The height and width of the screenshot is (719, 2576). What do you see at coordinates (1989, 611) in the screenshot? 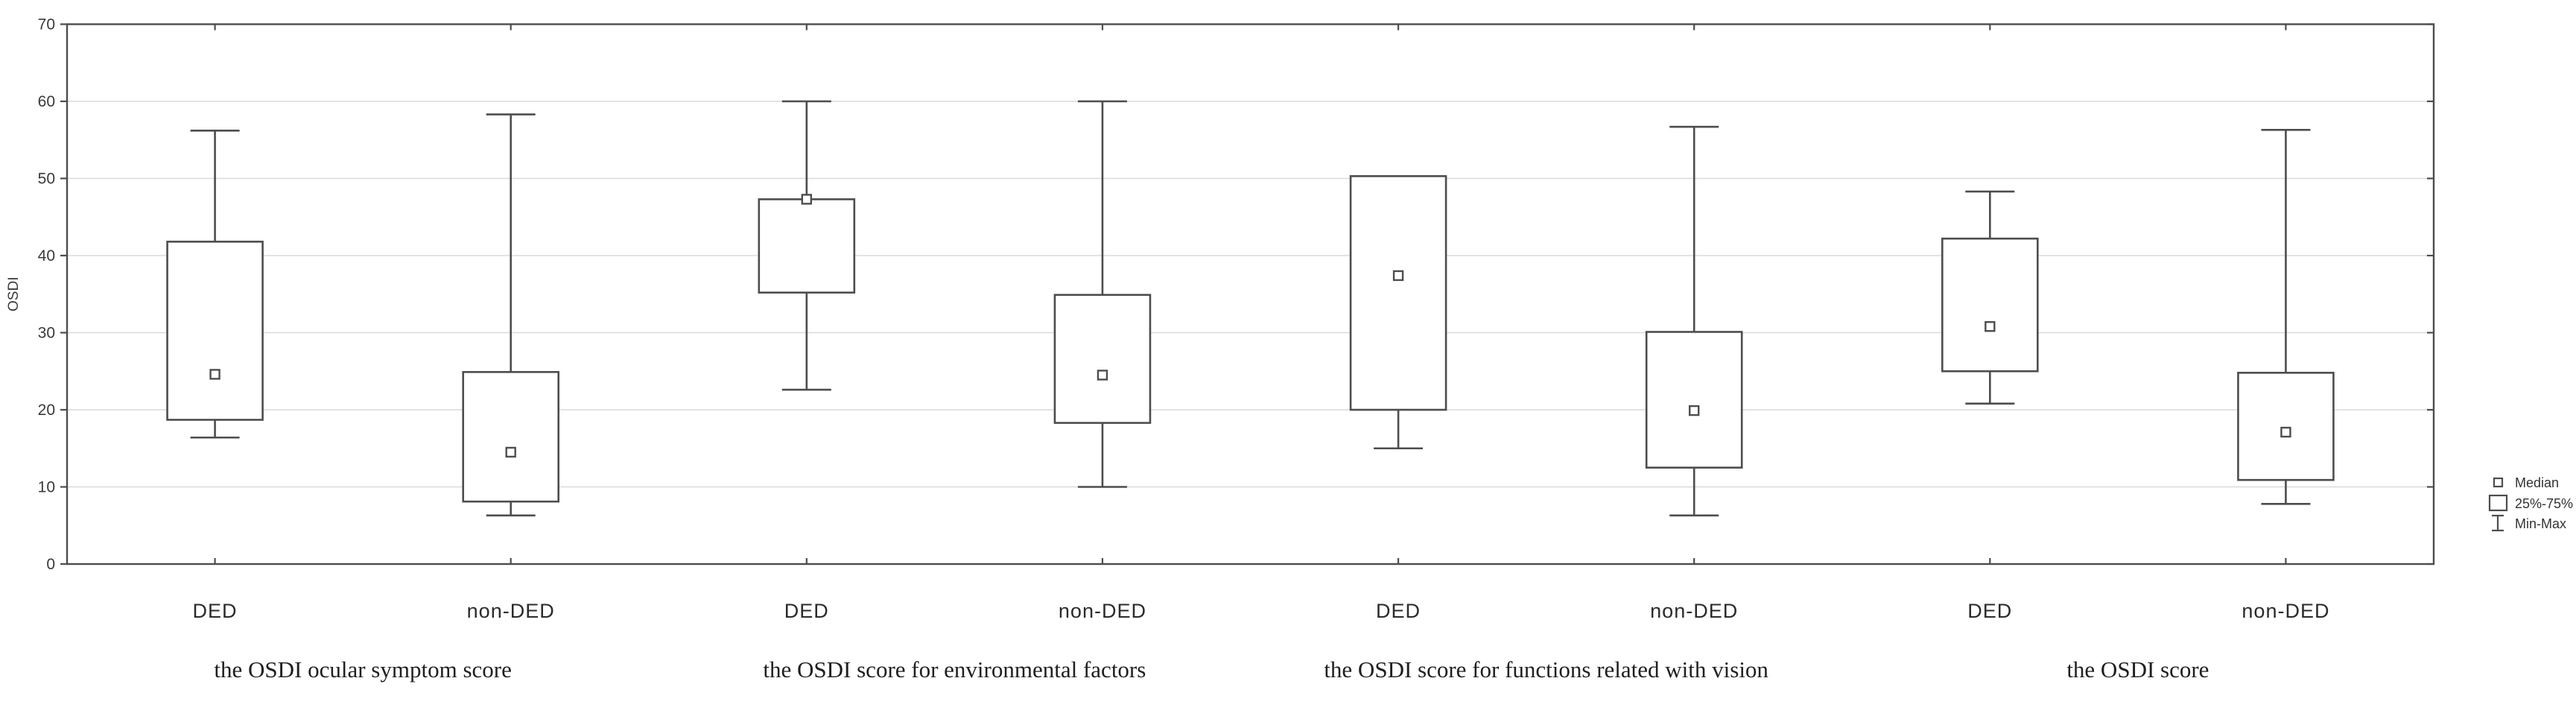
I see `category-label-7: DED` at bounding box center [1989, 611].